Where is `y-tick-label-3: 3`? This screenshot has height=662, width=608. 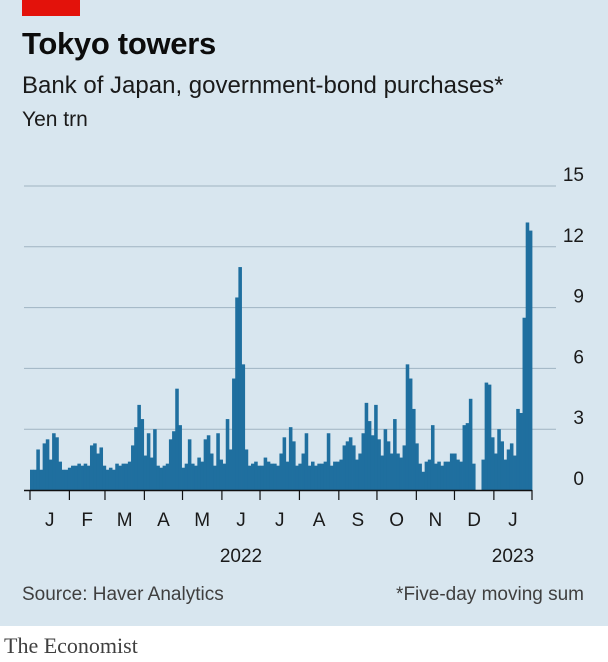
y-tick-label-3: 3 is located at coordinates (578, 418).